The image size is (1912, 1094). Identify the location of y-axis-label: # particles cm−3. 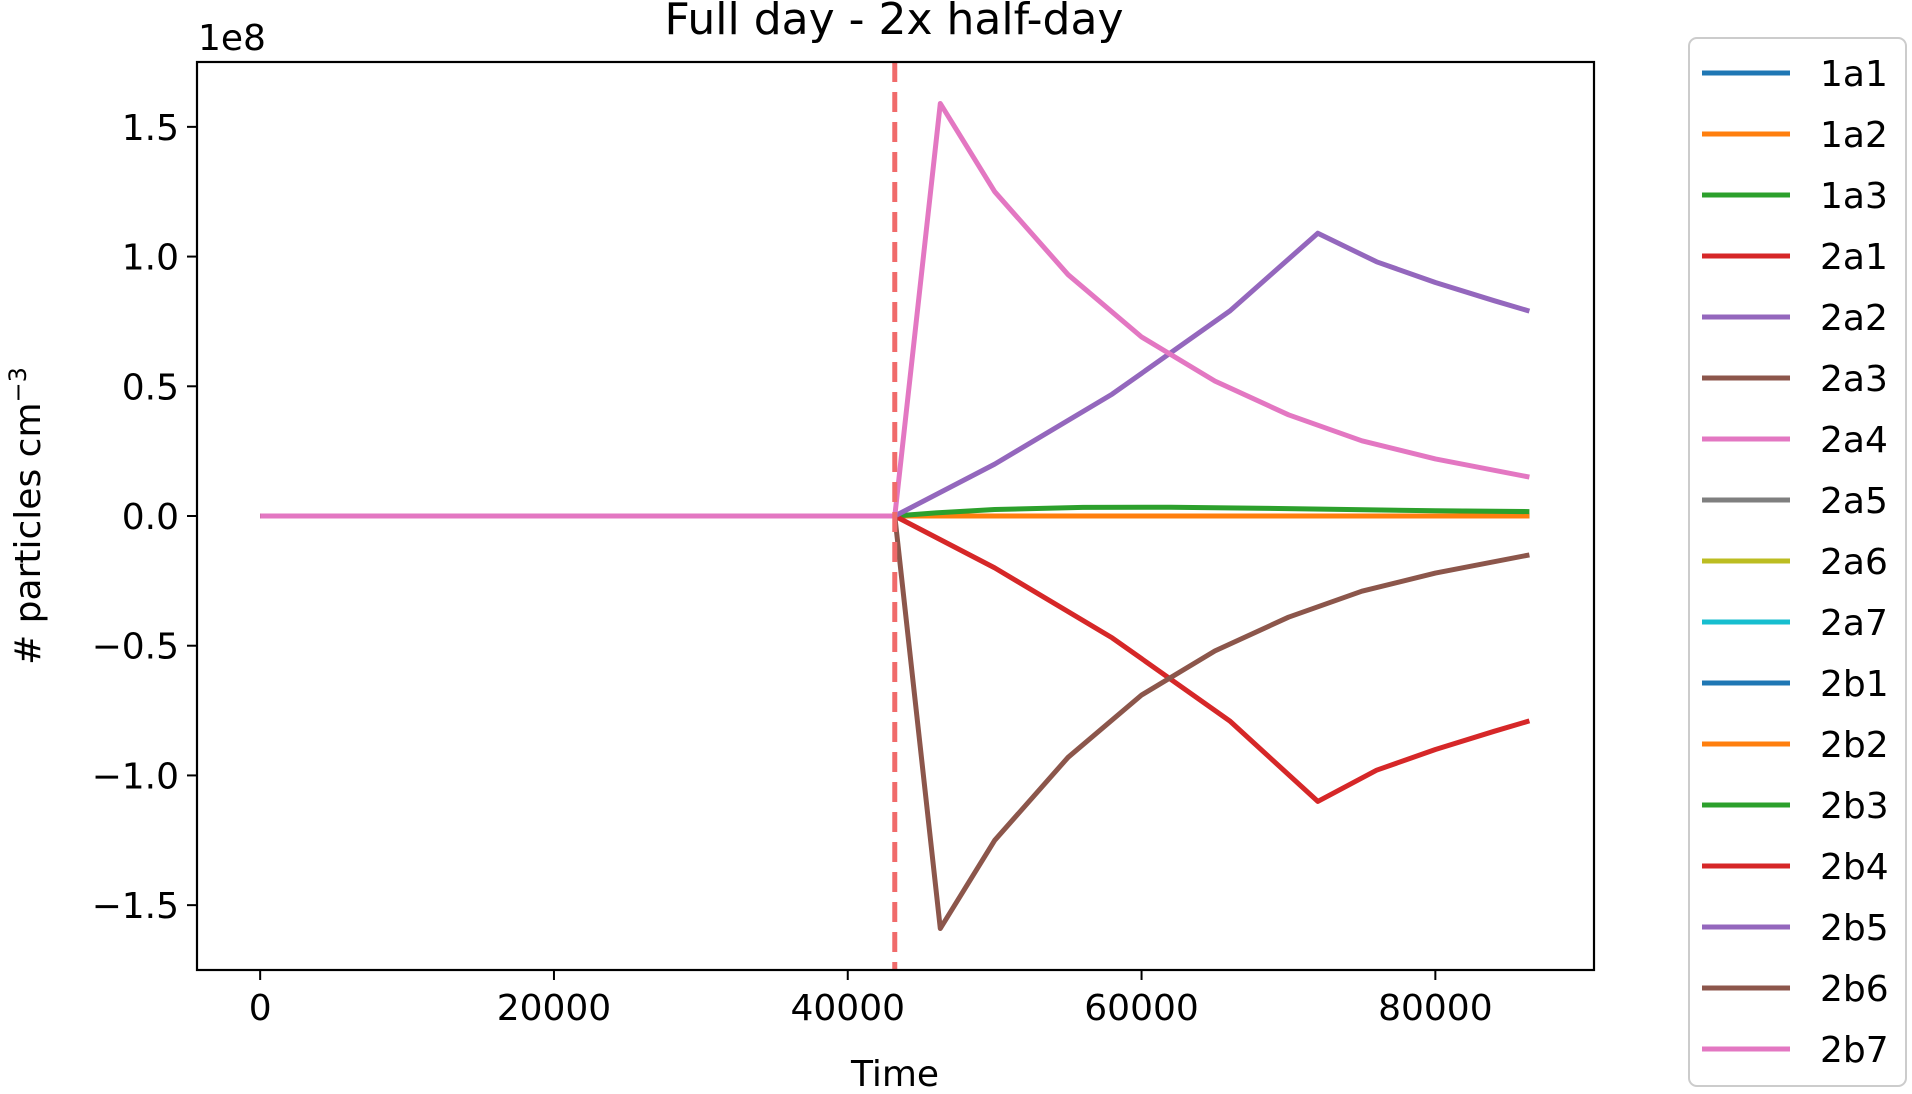
(26, 516).